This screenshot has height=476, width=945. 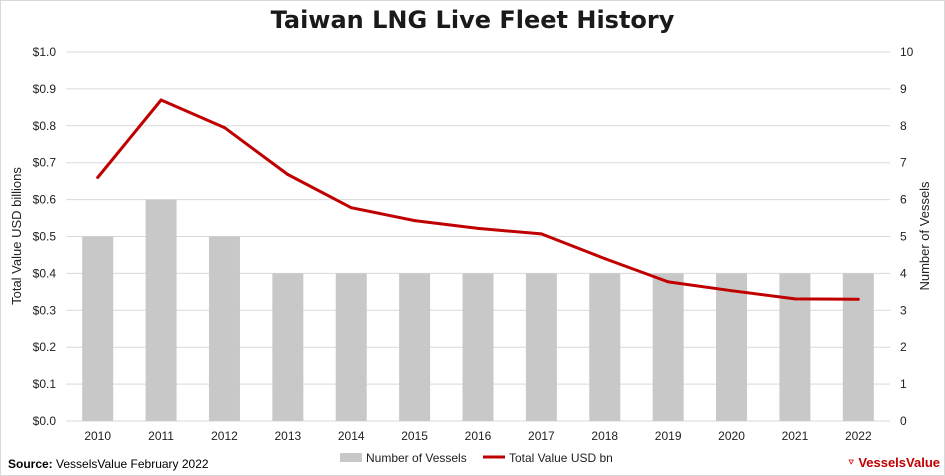 I want to click on y-left-tick-label: $0.0, so click(x=45, y=421).